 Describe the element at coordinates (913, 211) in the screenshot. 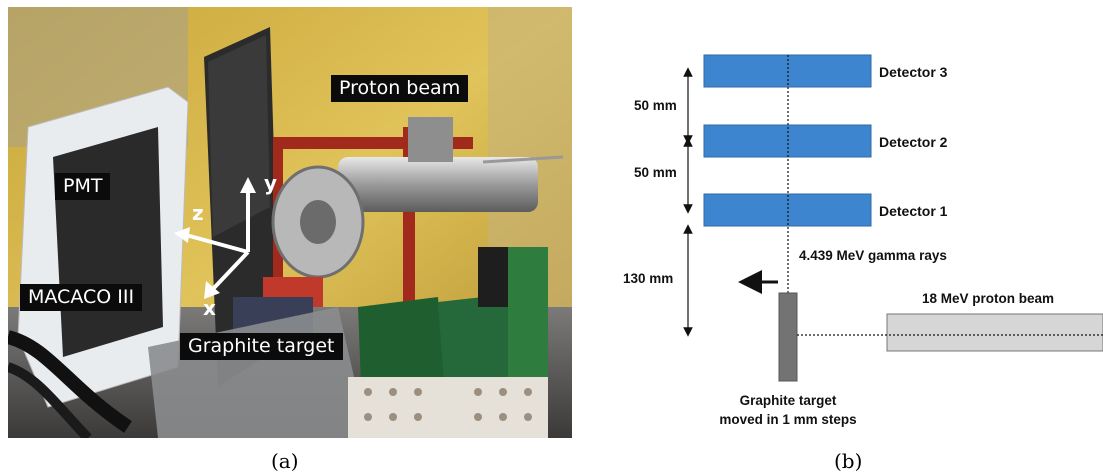

I see `detector-1-label: Detector 1` at that location.